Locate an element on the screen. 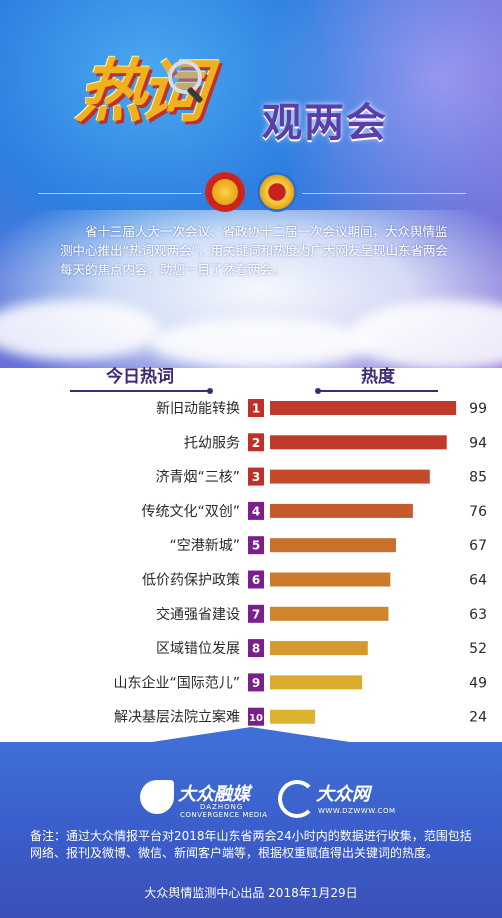  dazhong-media-logo-en: DAZHONG is located at coordinates (222, 807).